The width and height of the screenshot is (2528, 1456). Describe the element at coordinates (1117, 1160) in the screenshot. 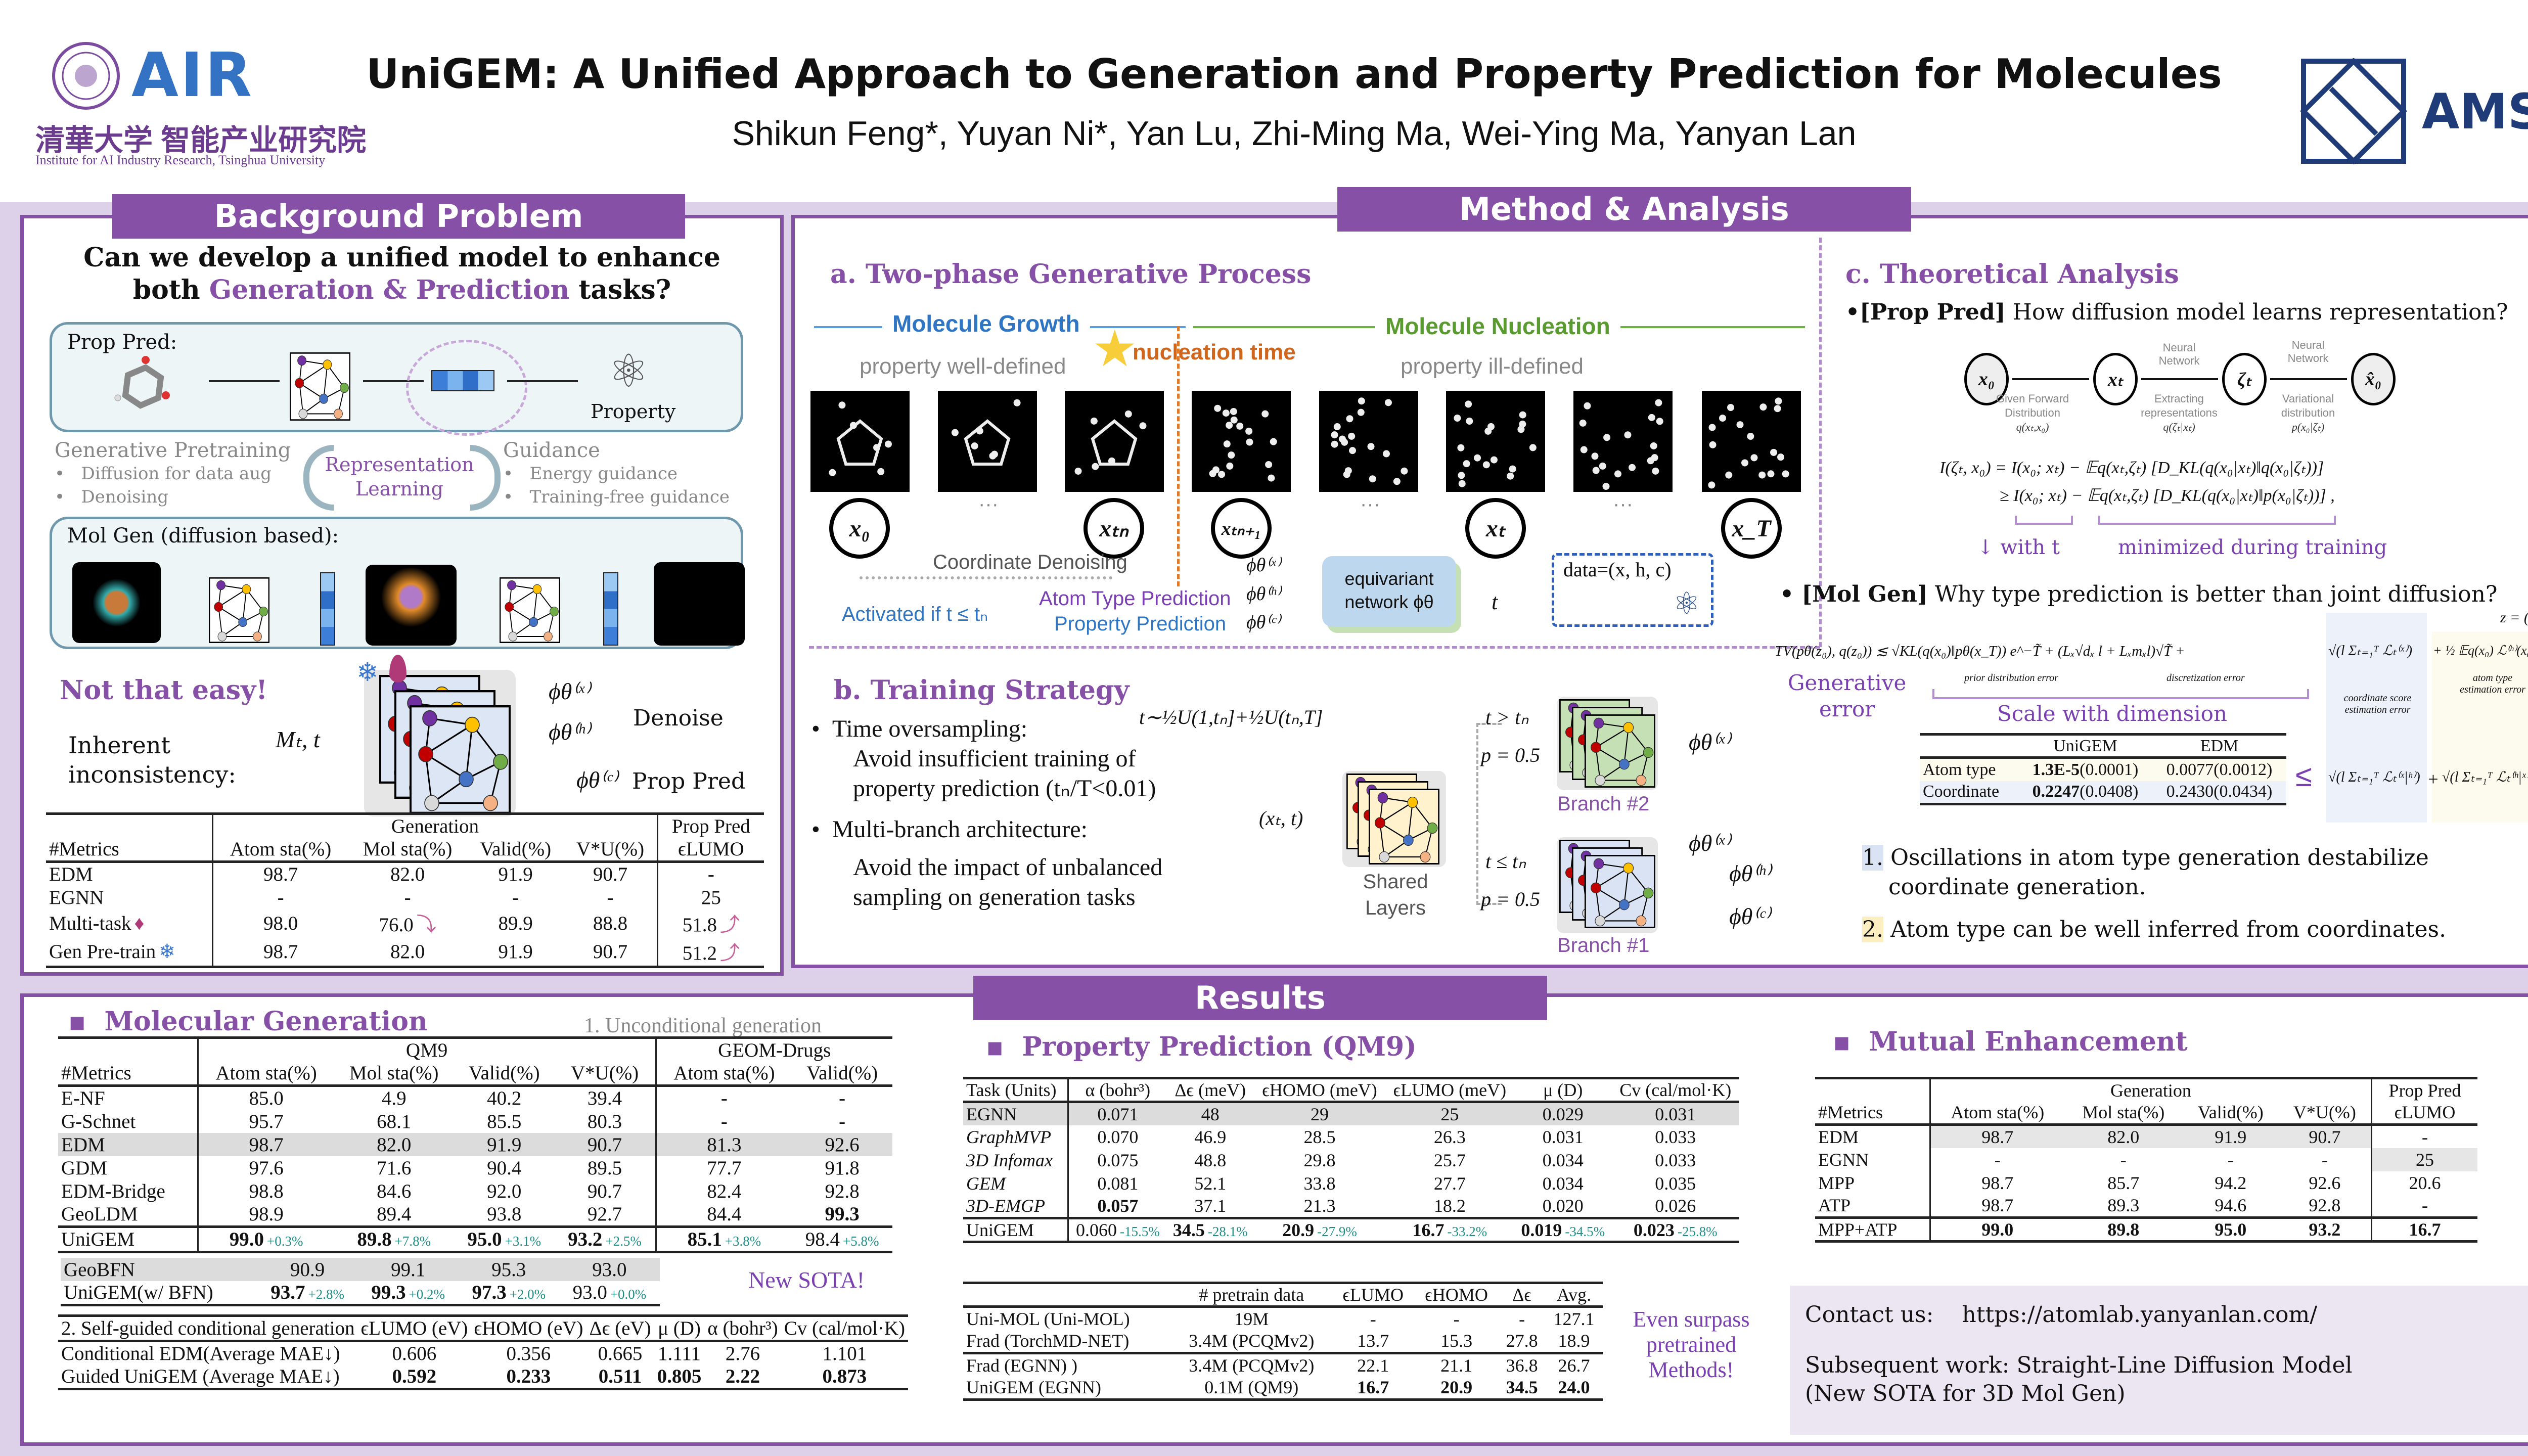

I see `table-cell: 0.075` at that location.